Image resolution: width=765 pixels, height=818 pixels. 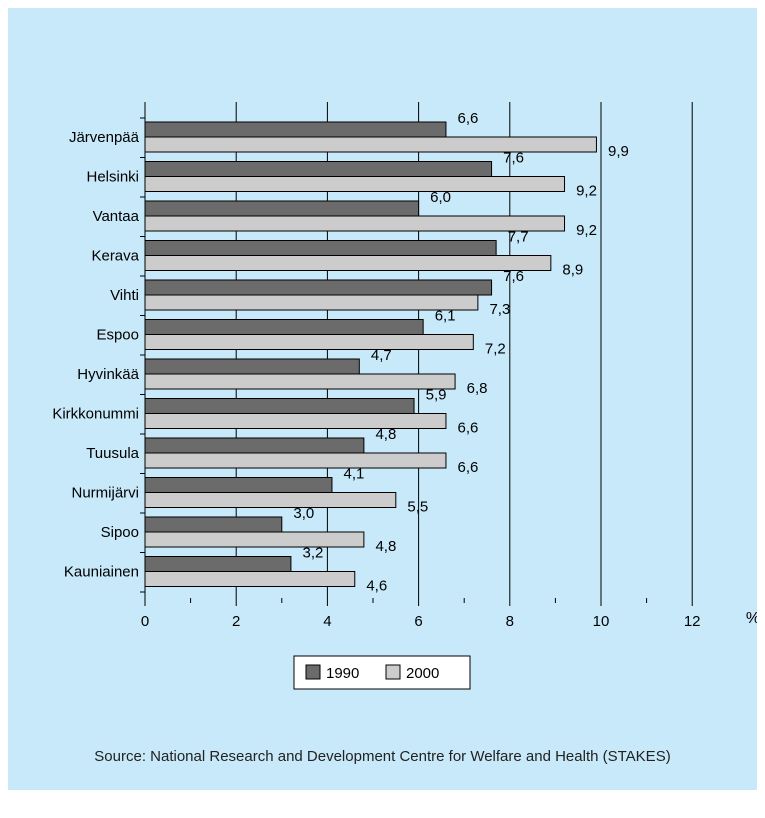 I want to click on x-tick-label: 2, so click(x=236, y=621).